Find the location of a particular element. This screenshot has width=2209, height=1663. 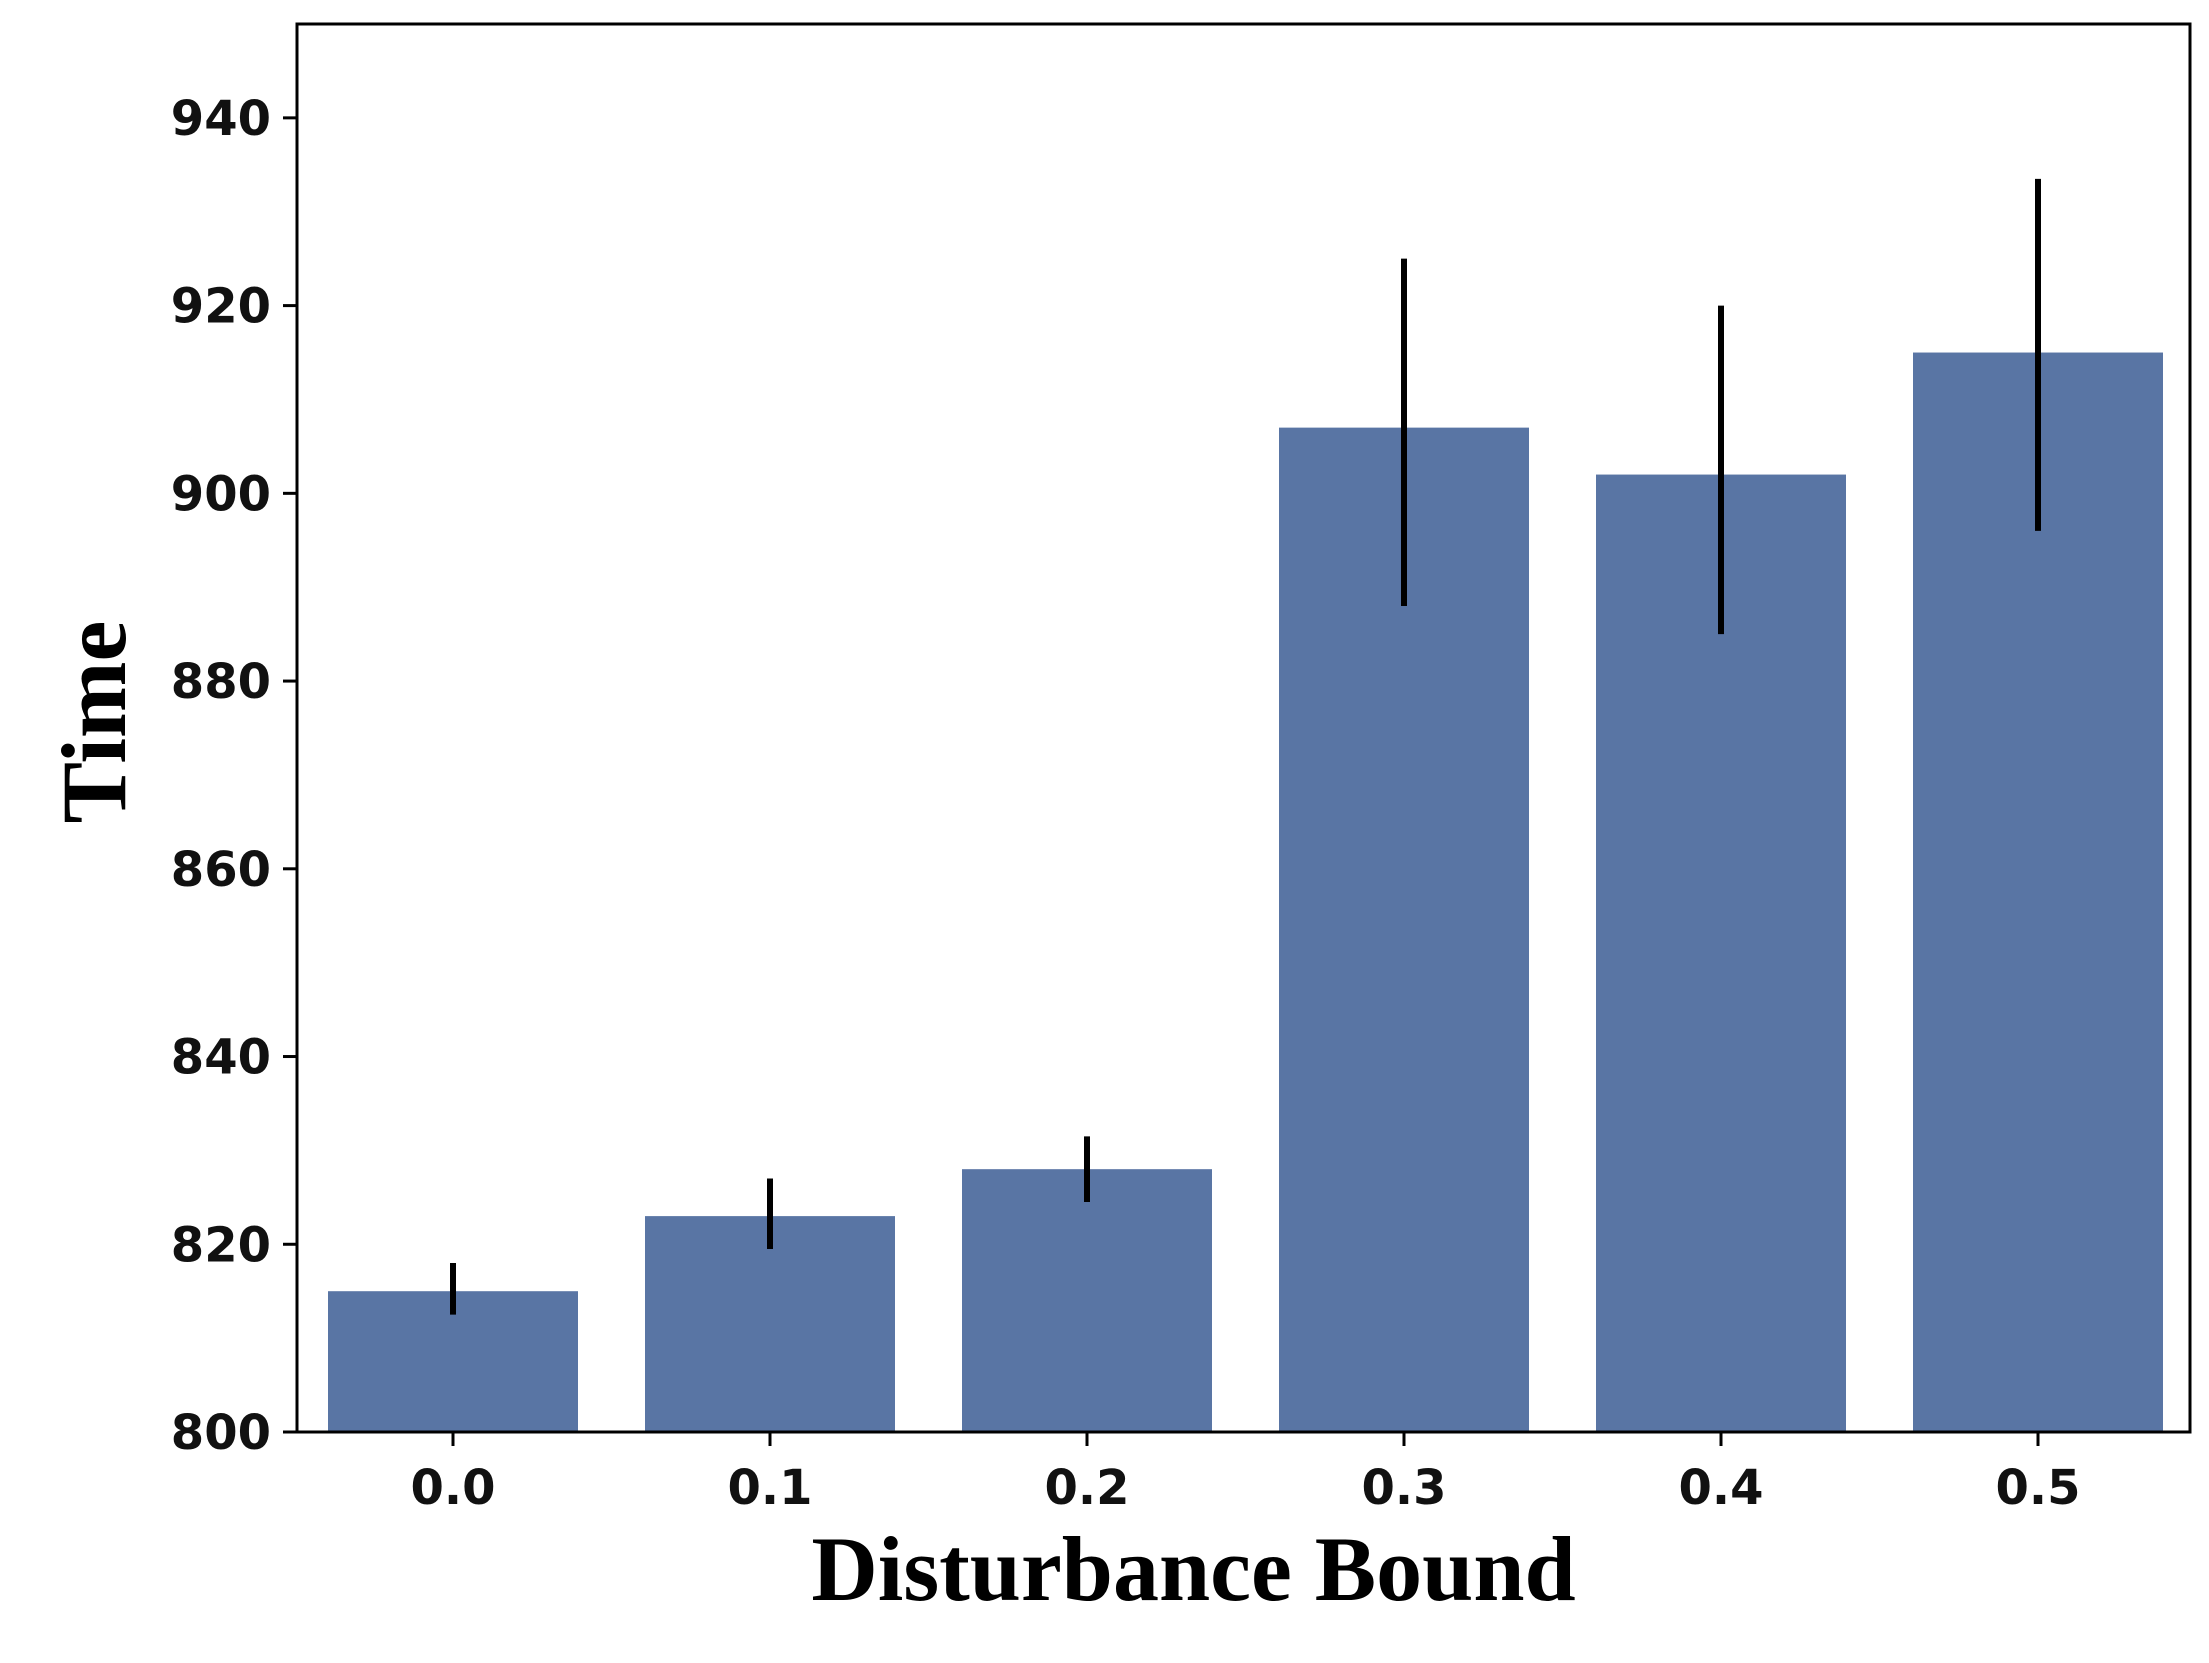

x-tick-label: 0.1 is located at coordinates (769, 1488).